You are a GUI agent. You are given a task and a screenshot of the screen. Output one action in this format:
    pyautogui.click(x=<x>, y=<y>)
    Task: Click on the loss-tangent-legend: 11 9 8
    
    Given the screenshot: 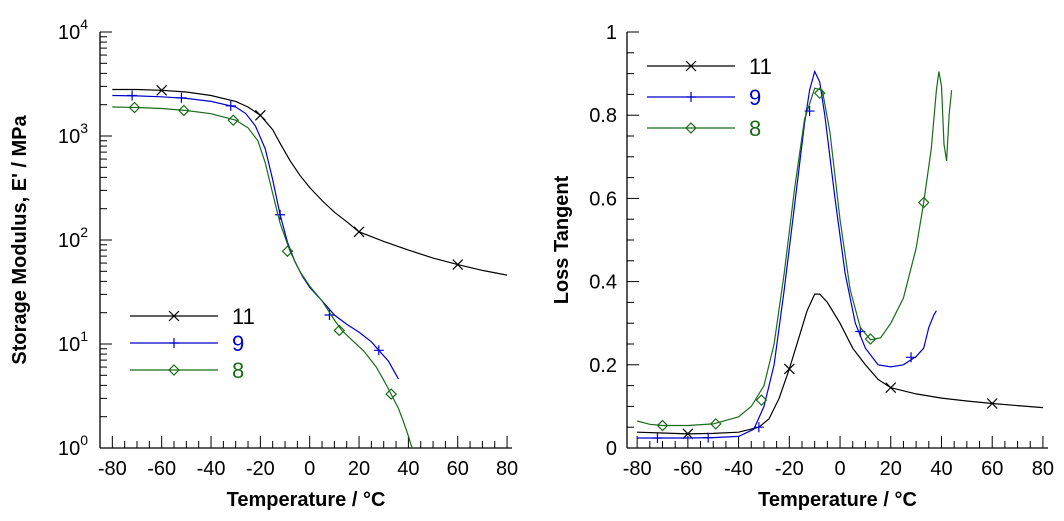 What is the action you would take?
    pyautogui.click(x=709, y=97)
    